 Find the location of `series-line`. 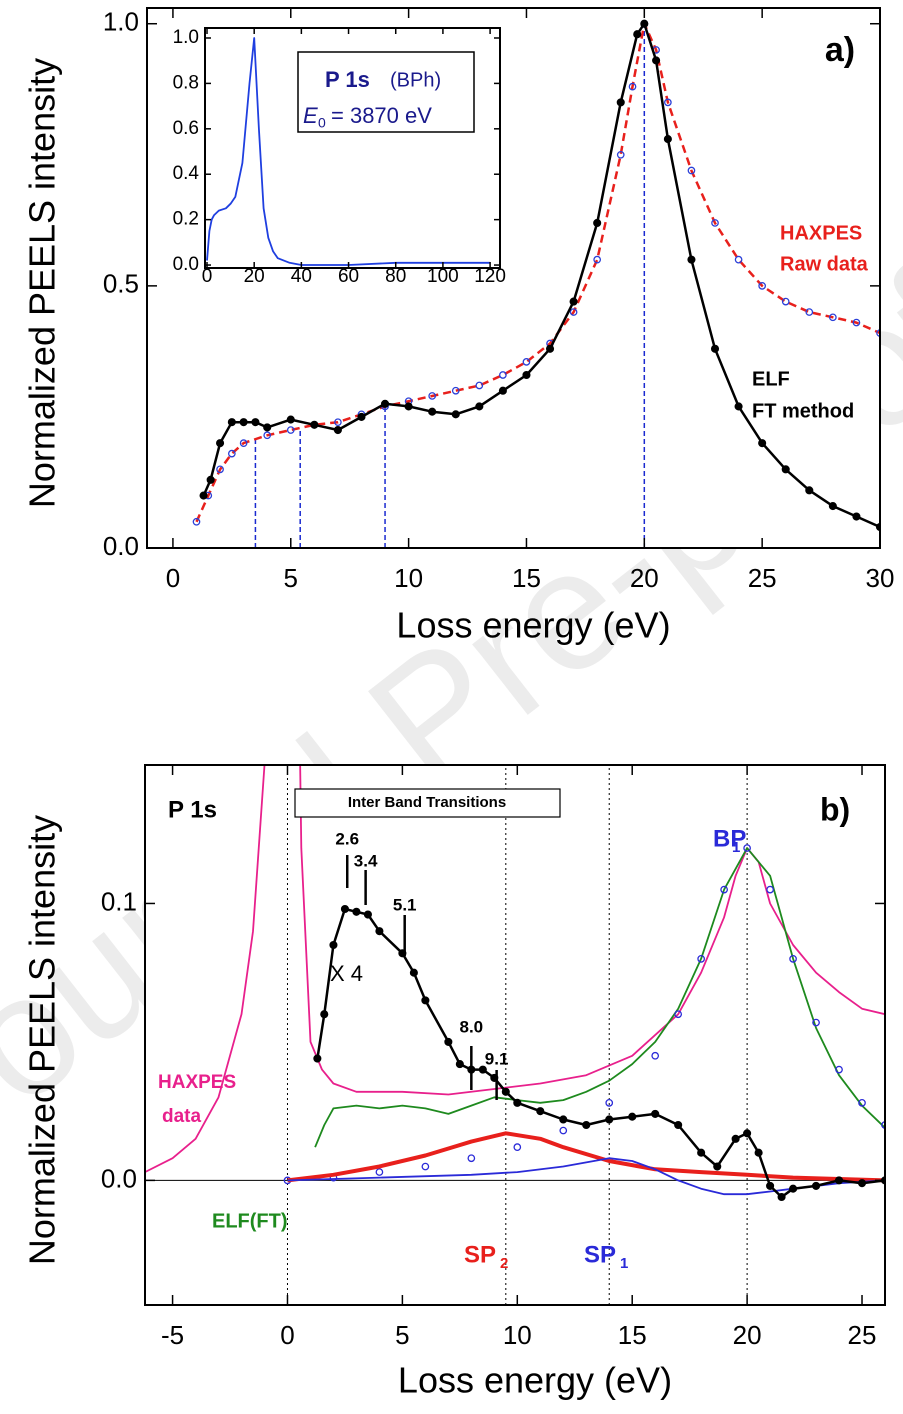

series-line is located at coordinates (348, 151).